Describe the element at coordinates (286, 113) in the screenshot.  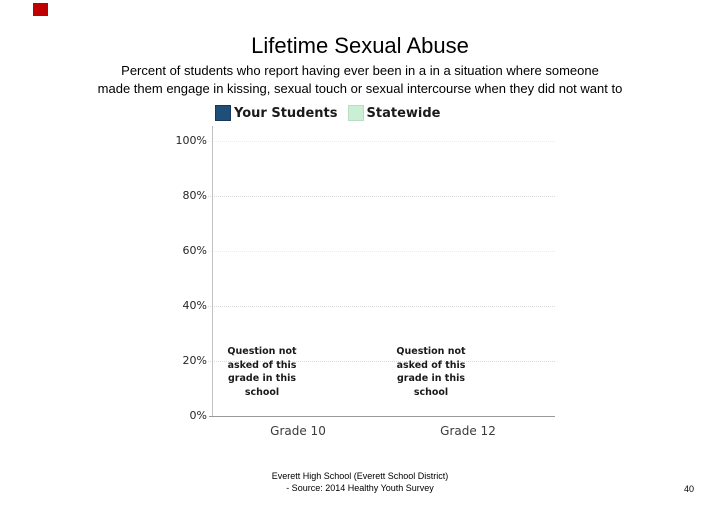
I see `legend-label-your-students: Your Students` at that location.